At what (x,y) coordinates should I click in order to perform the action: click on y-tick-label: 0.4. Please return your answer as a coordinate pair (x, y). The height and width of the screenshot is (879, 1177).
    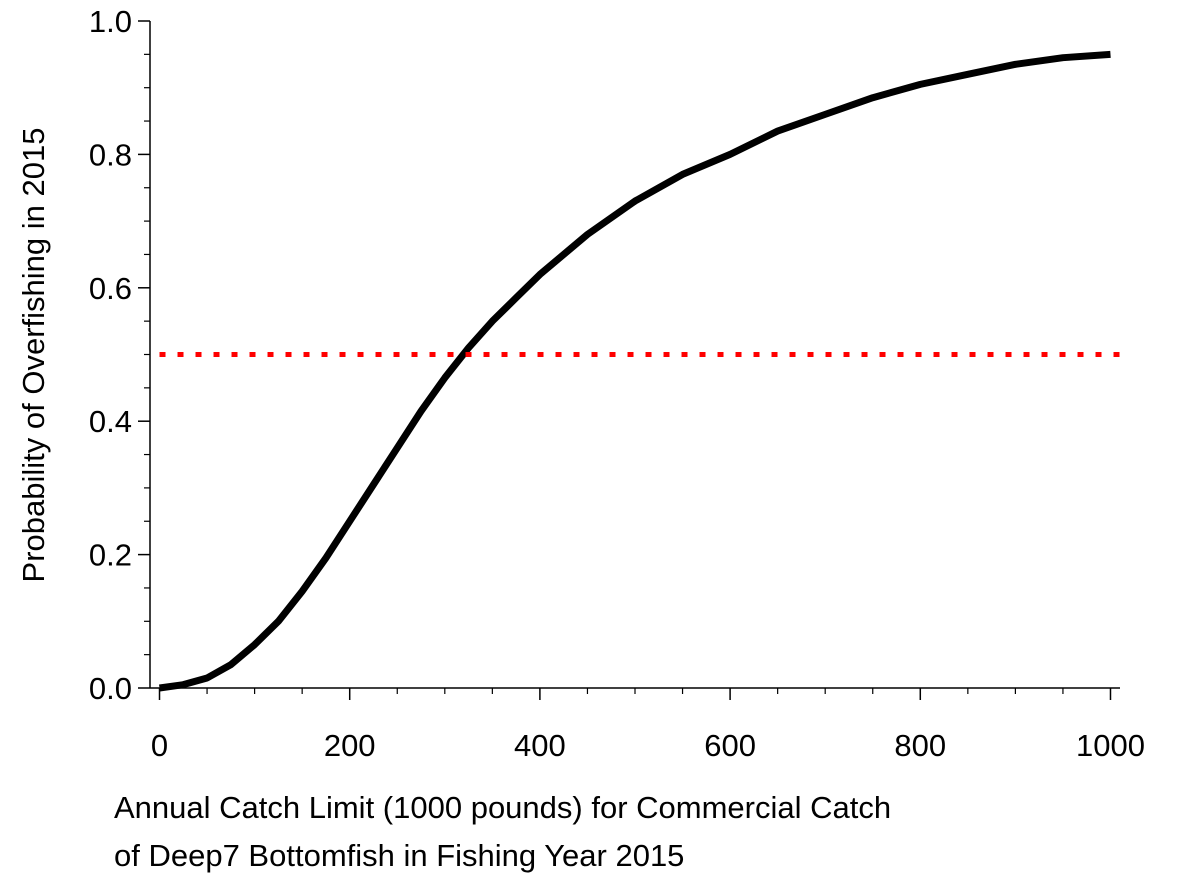
    Looking at the image, I should click on (110, 421).